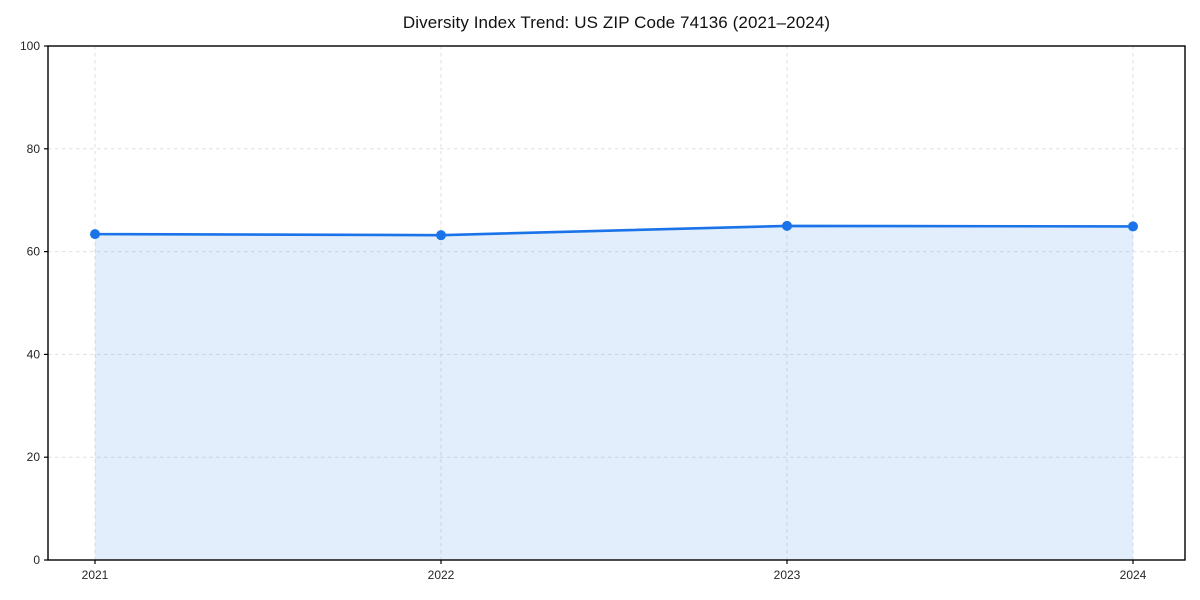 This screenshot has width=1200, height=600. Describe the element at coordinates (1133, 575) in the screenshot. I see `x-tick-label: 2024` at that location.